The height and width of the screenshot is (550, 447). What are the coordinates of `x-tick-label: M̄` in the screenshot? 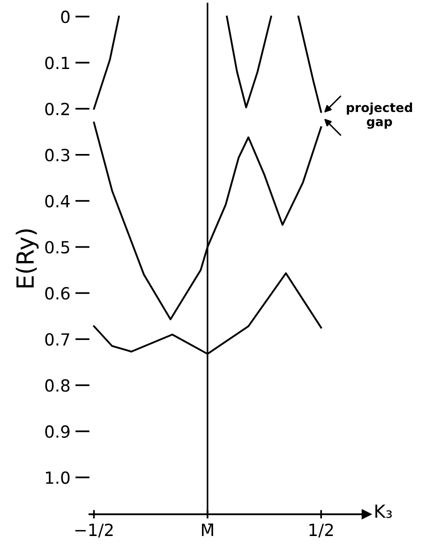 It's located at (208, 530).